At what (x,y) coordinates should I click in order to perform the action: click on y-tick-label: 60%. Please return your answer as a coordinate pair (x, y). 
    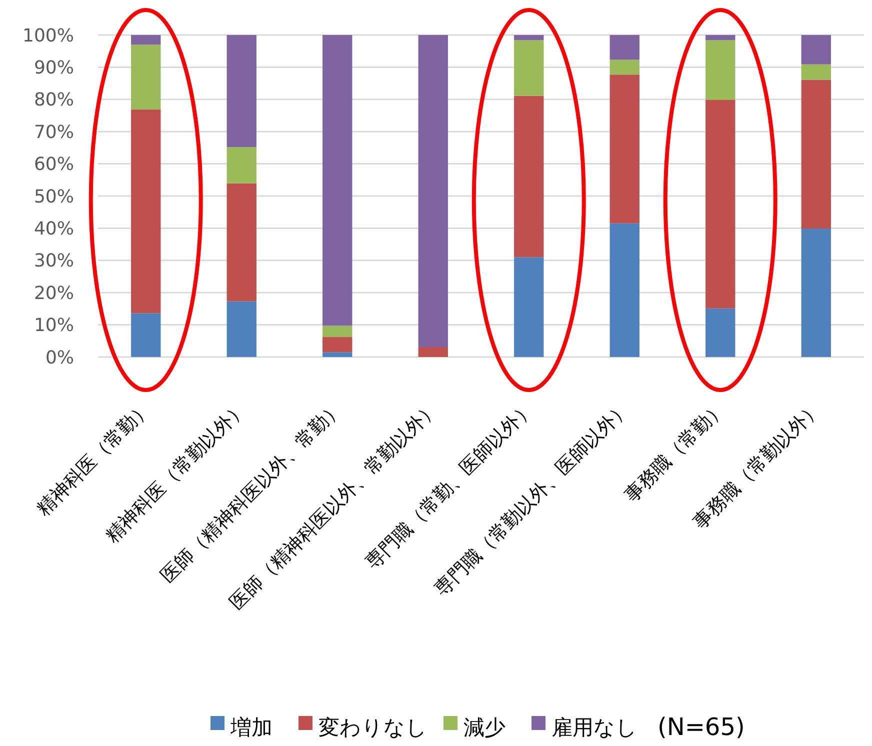
    Looking at the image, I should click on (54, 165).